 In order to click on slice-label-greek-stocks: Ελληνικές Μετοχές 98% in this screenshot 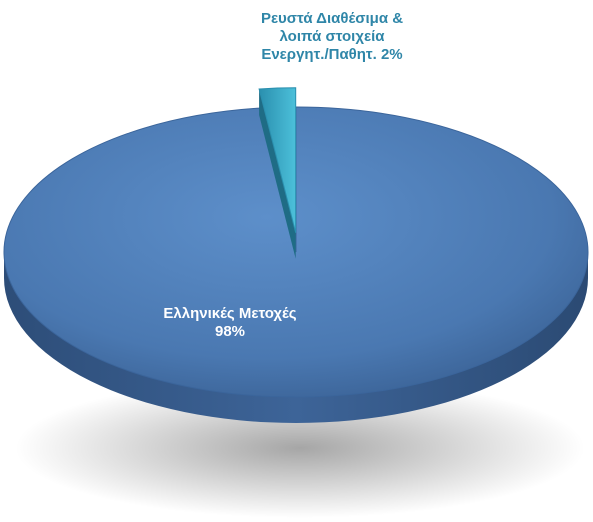, I will do `click(230, 323)`.